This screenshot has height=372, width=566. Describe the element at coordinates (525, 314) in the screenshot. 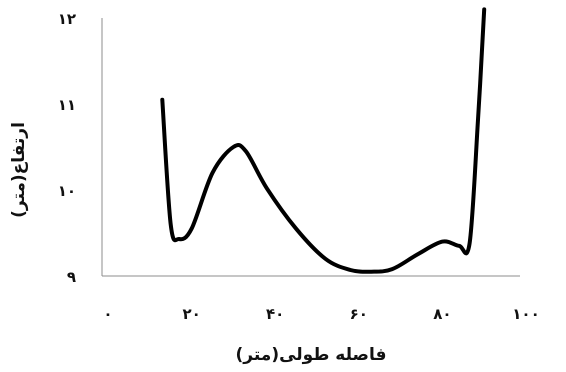

I see `x-tick-label: ١٠٠` at that location.